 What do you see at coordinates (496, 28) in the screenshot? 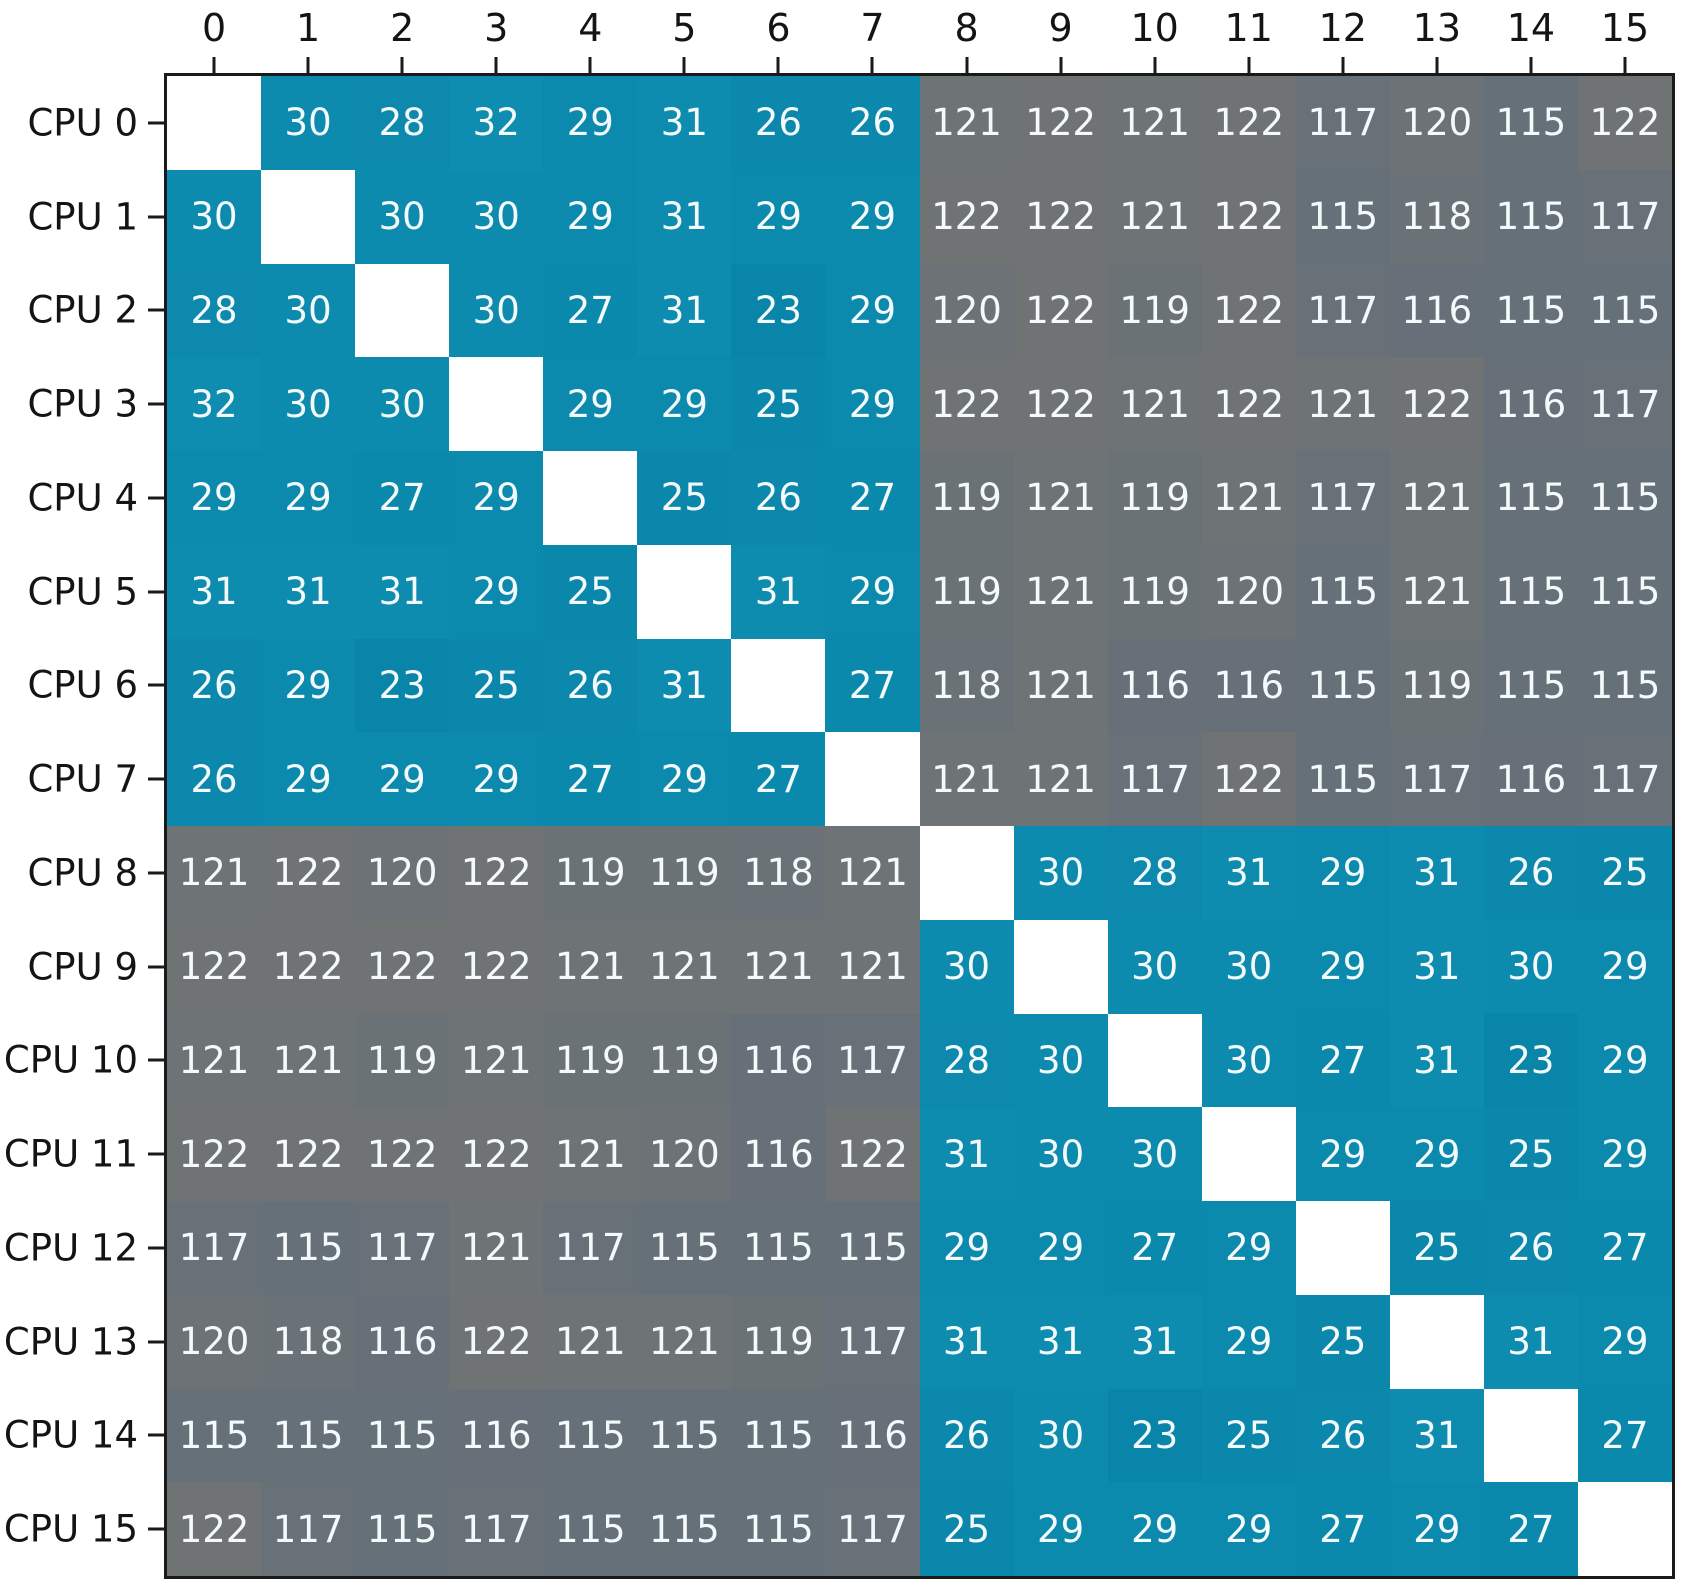
I see `x-tick-label: 3` at bounding box center [496, 28].